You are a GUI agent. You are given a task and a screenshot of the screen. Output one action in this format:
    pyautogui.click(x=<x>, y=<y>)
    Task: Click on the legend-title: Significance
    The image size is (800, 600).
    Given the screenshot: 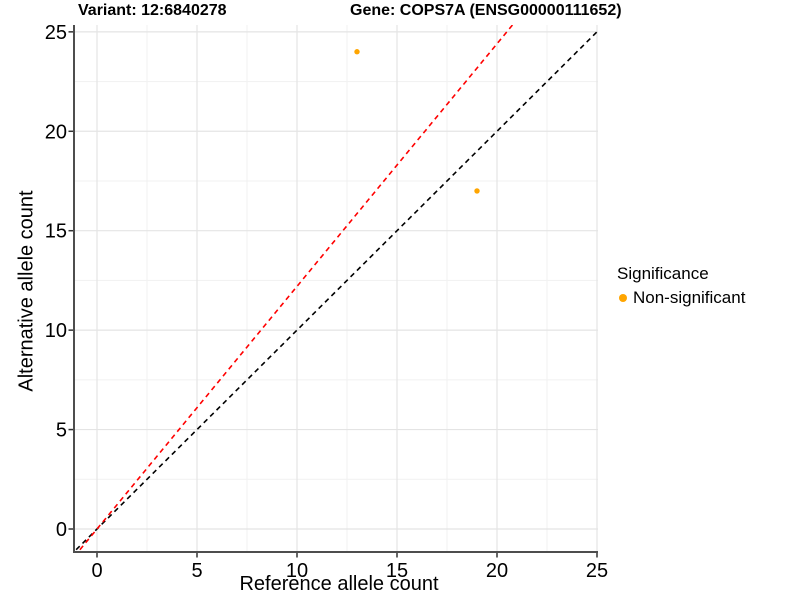 What is the action you would take?
    pyautogui.click(x=663, y=273)
    